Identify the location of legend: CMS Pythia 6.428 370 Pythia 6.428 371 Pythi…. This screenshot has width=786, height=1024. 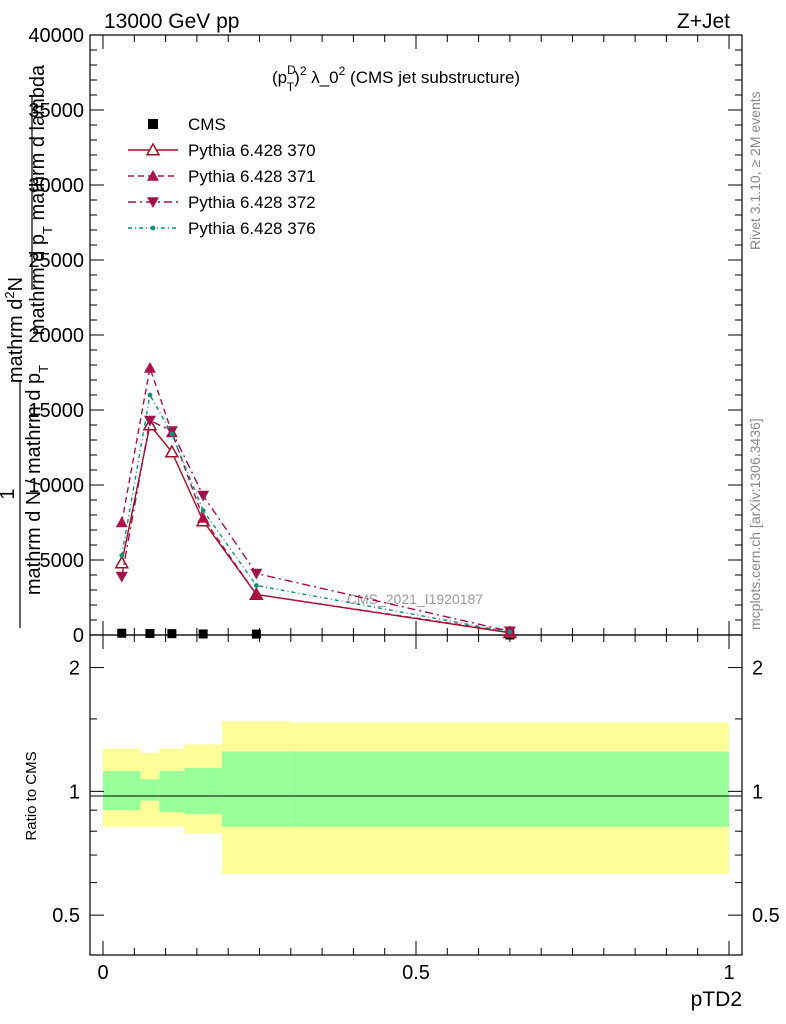
(222, 176).